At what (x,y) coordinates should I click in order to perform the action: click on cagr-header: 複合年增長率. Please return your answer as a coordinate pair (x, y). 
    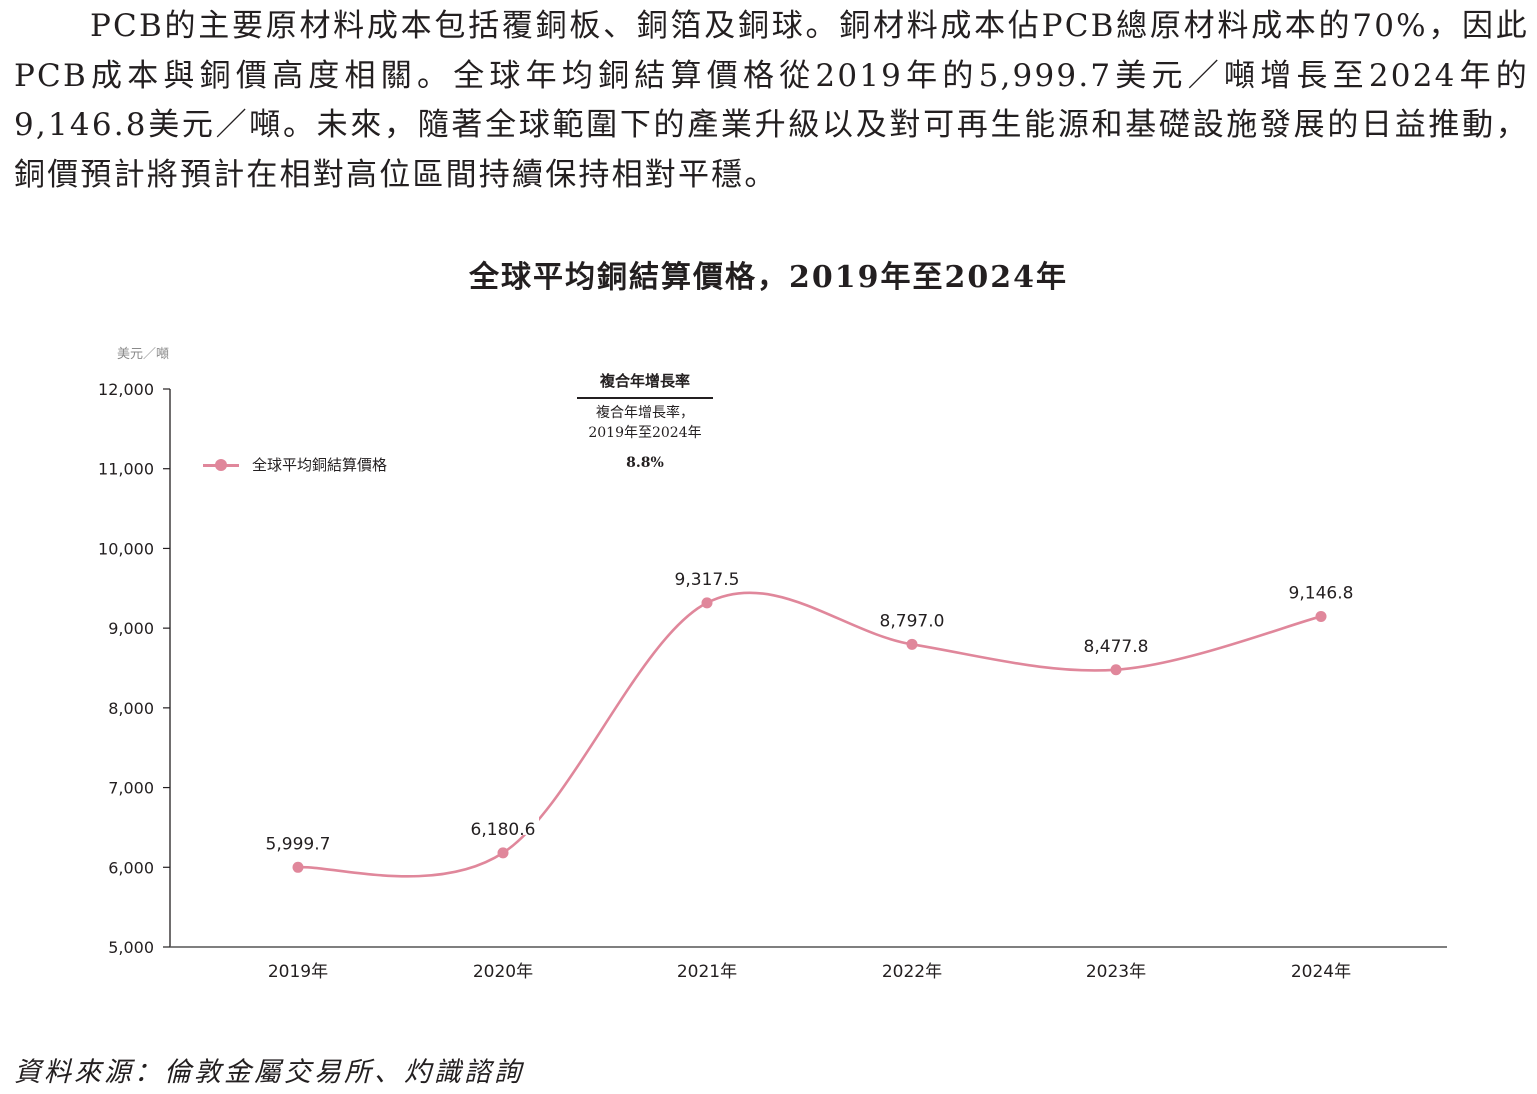
    Looking at the image, I should click on (645, 384).